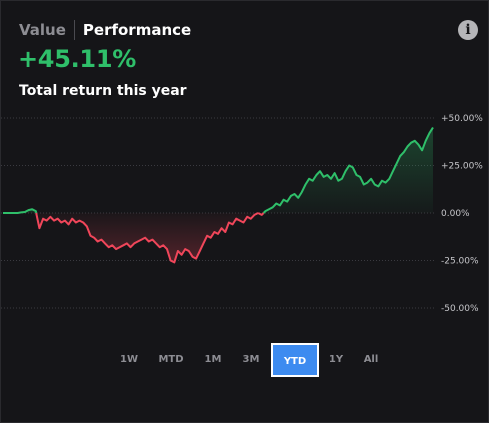 The height and width of the screenshot is (423, 489). What do you see at coordinates (137, 30) in the screenshot?
I see `tab-performance: Performance` at bounding box center [137, 30].